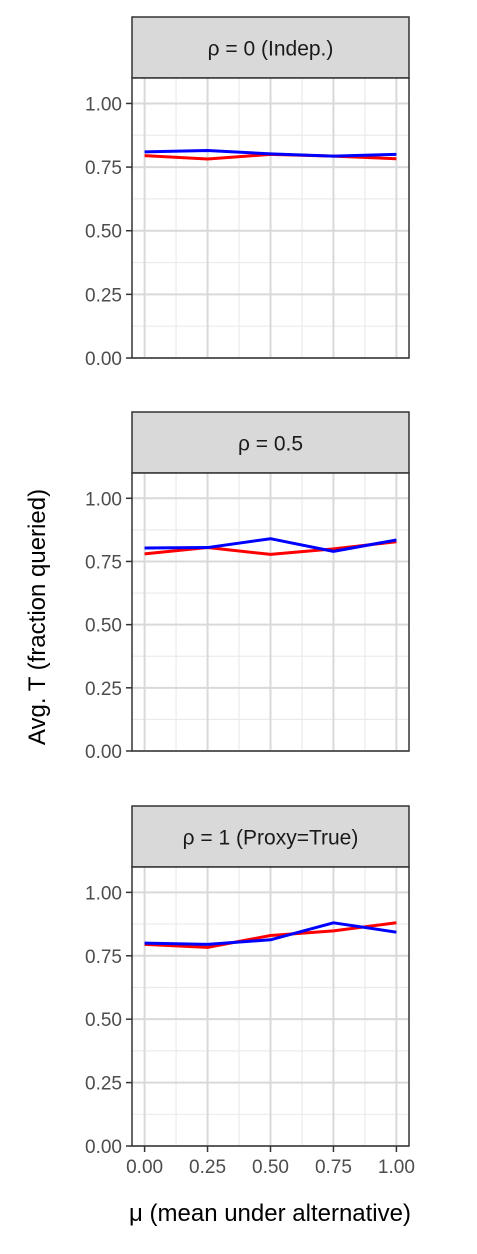  Describe the element at coordinates (396, 1167) in the screenshot. I see `x-tick-label: 1.00` at that location.